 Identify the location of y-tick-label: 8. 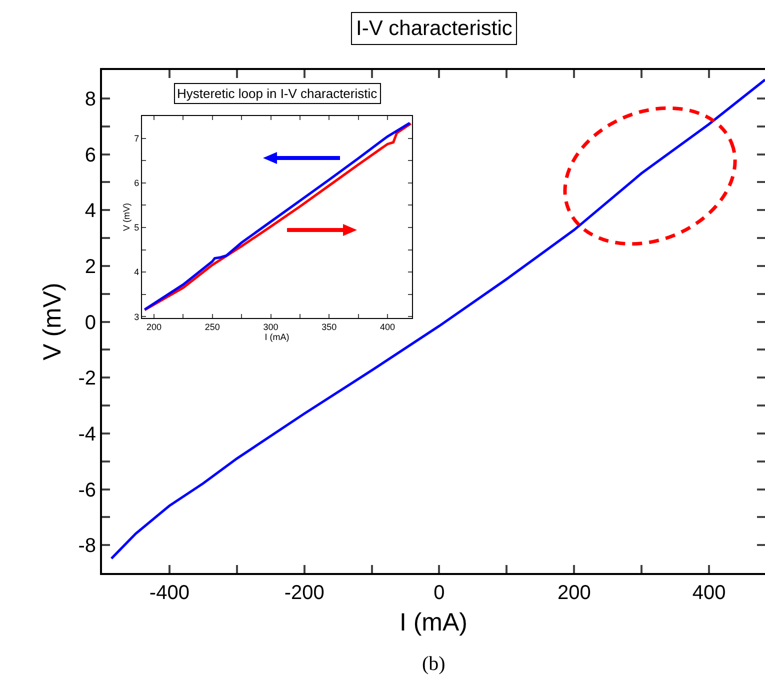
(90, 99).